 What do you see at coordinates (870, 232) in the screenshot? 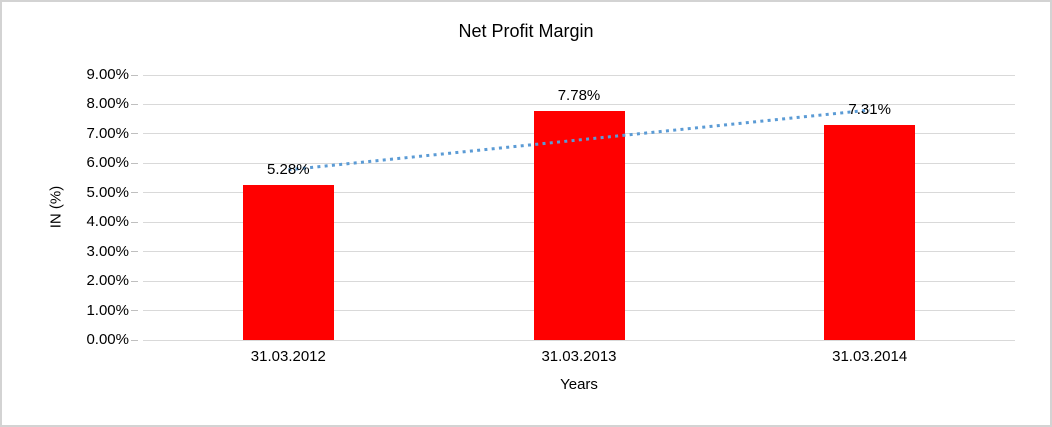
I see `bar-31.03.2014` at bounding box center [870, 232].